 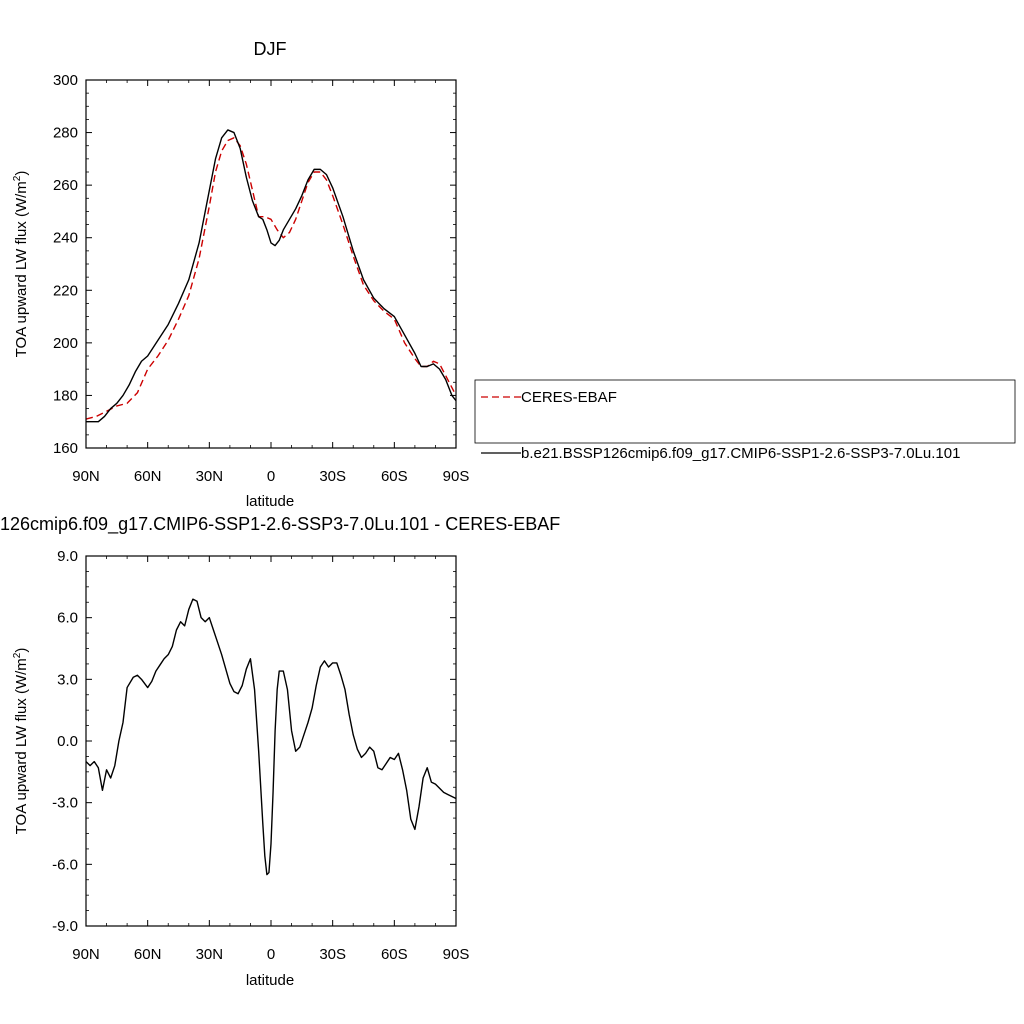 I want to click on y-tick-label: 180, so click(x=65, y=395).